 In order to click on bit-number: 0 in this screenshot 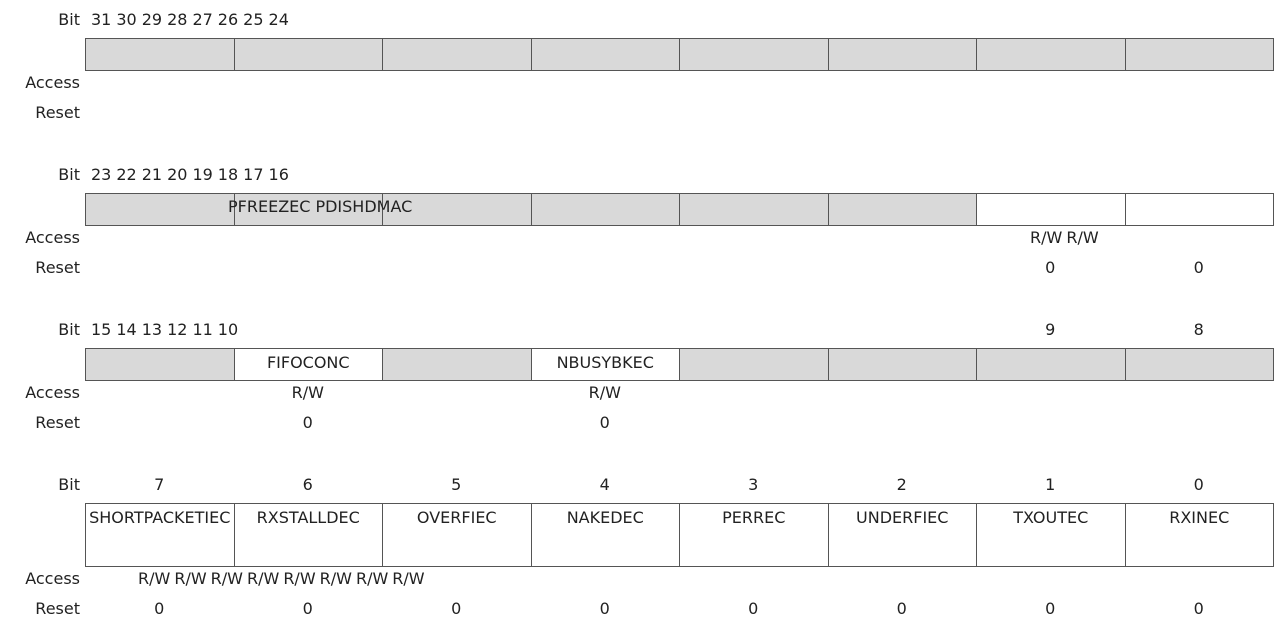, I will do `click(1198, 484)`.